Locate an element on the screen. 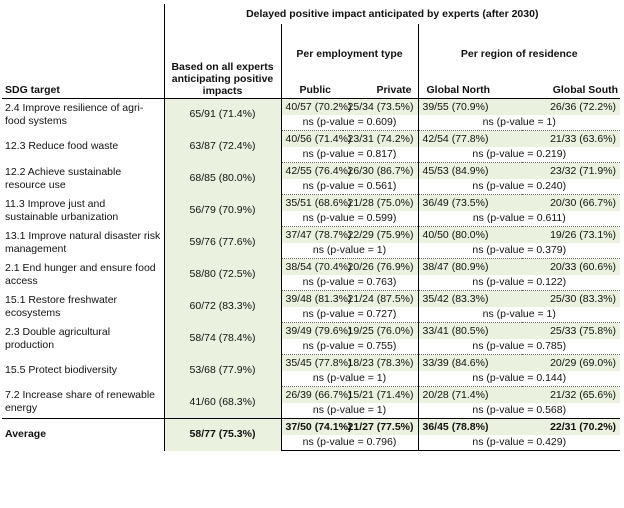 The width and height of the screenshot is (624, 508). private-value: 21/28 (75.0%) is located at coordinates (380, 202).